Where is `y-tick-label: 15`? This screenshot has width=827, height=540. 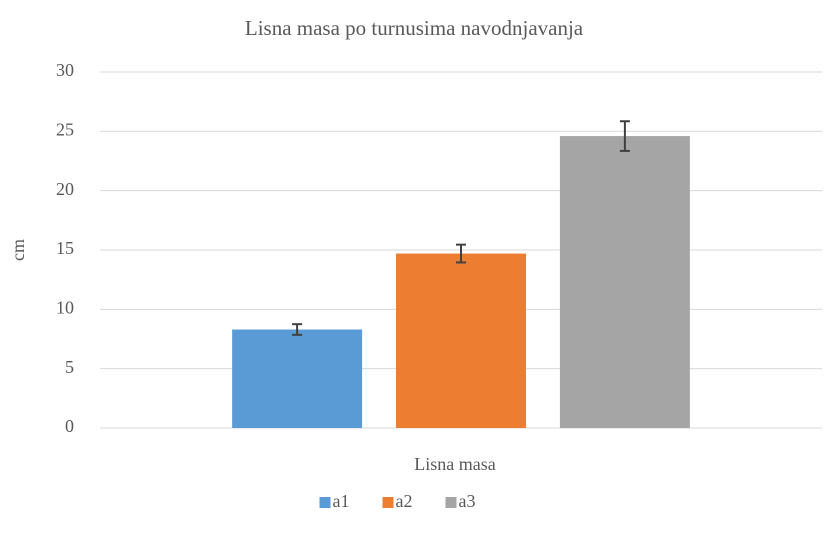
y-tick-label: 15 is located at coordinates (65, 248).